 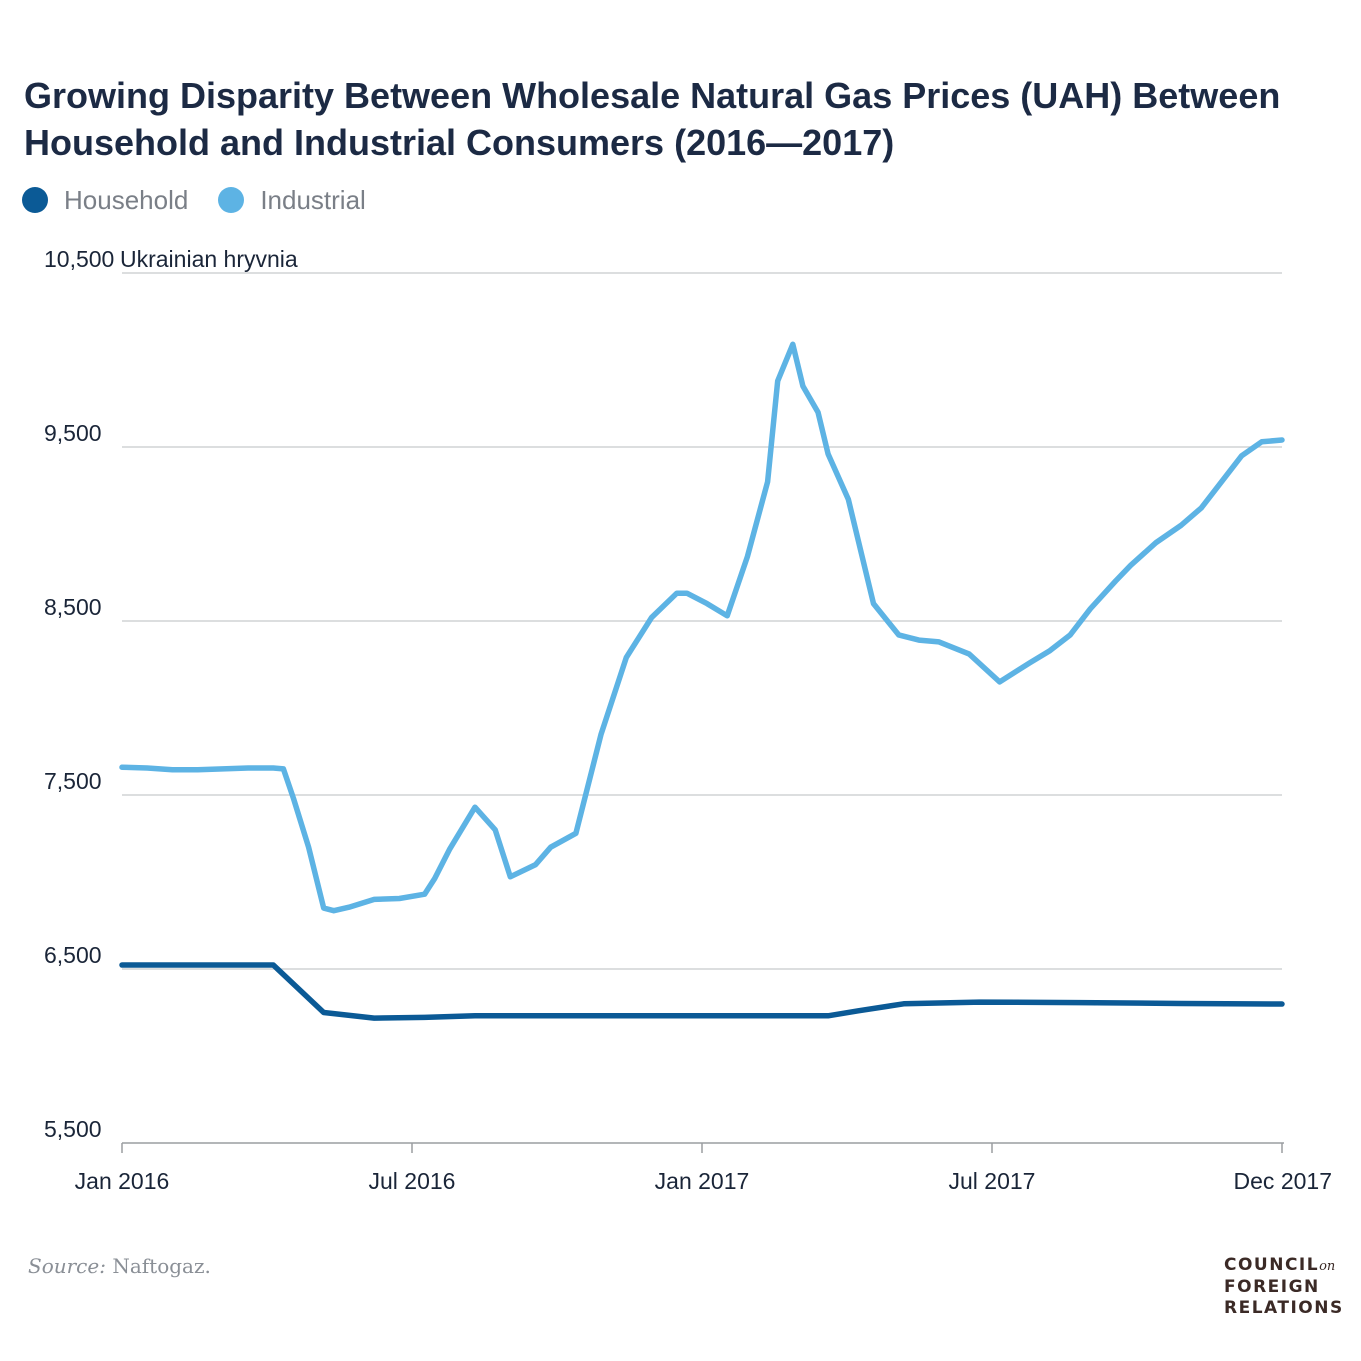 What do you see at coordinates (1284, 1308) in the screenshot?
I see `logo-line3: RELATIONS` at bounding box center [1284, 1308].